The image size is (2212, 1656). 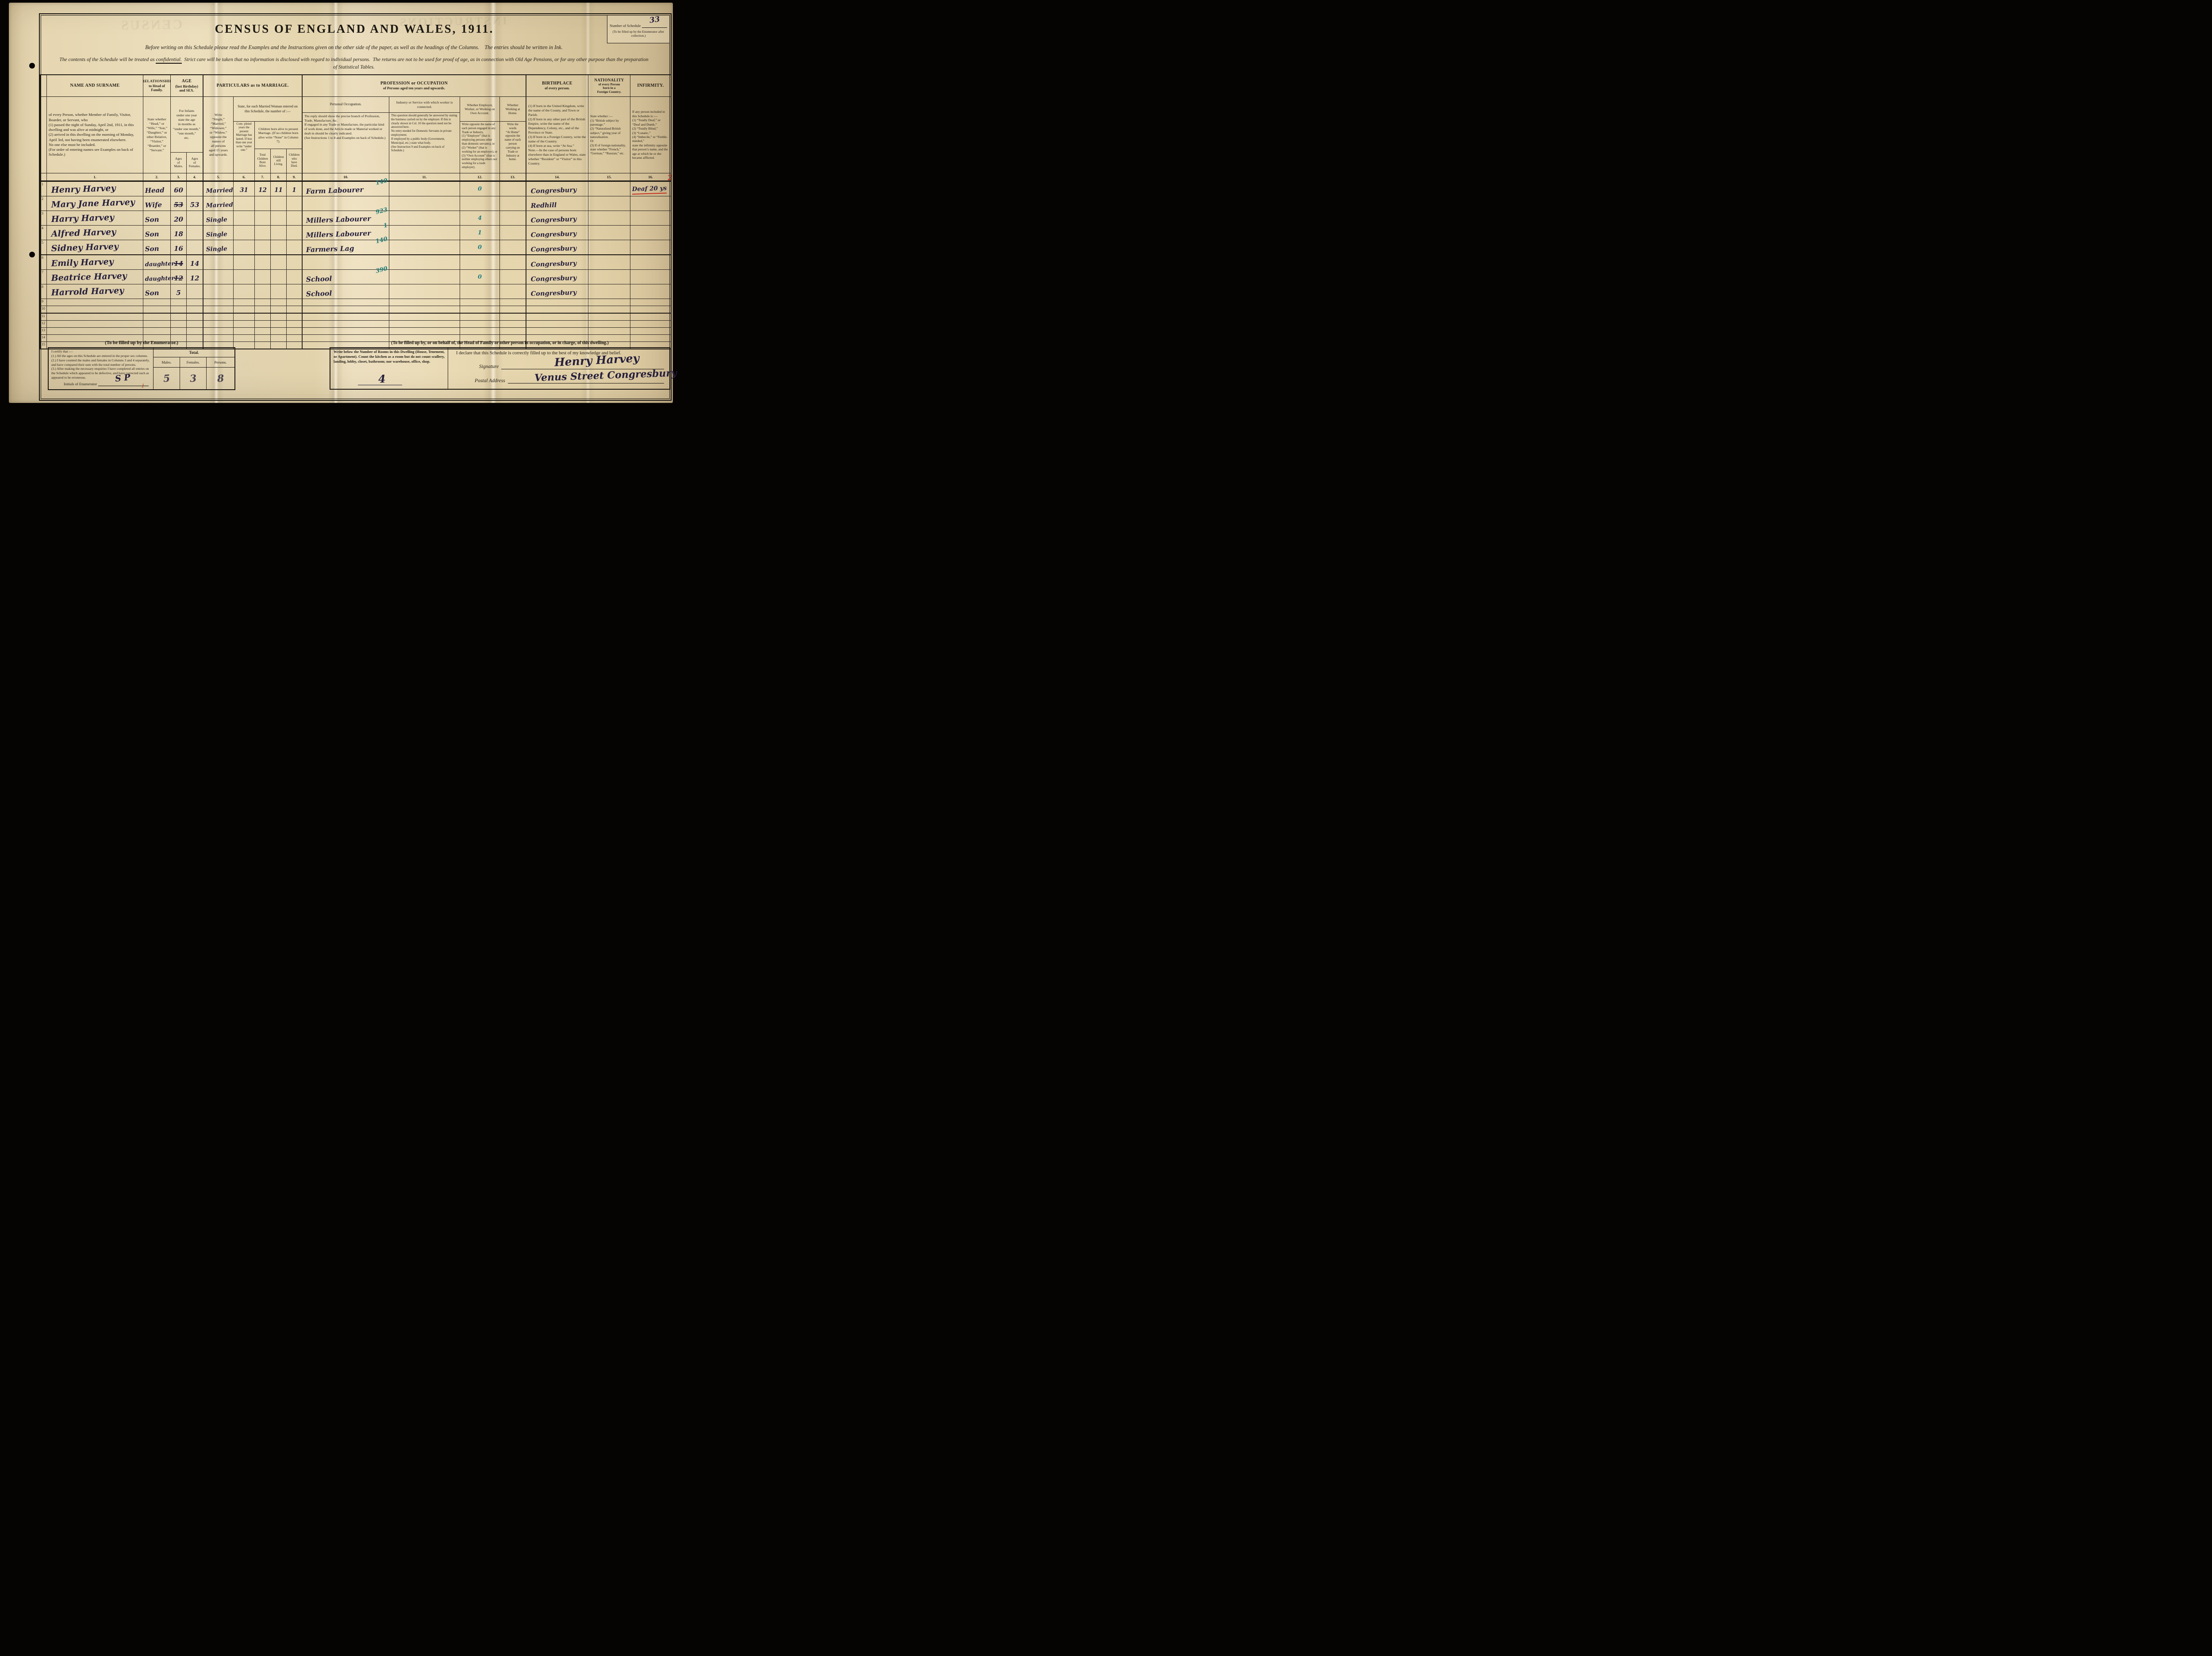 What do you see at coordinates (159, 277) in the screenshot?
I see `relationship-cell: daughter` at bounding box center [159, 277].